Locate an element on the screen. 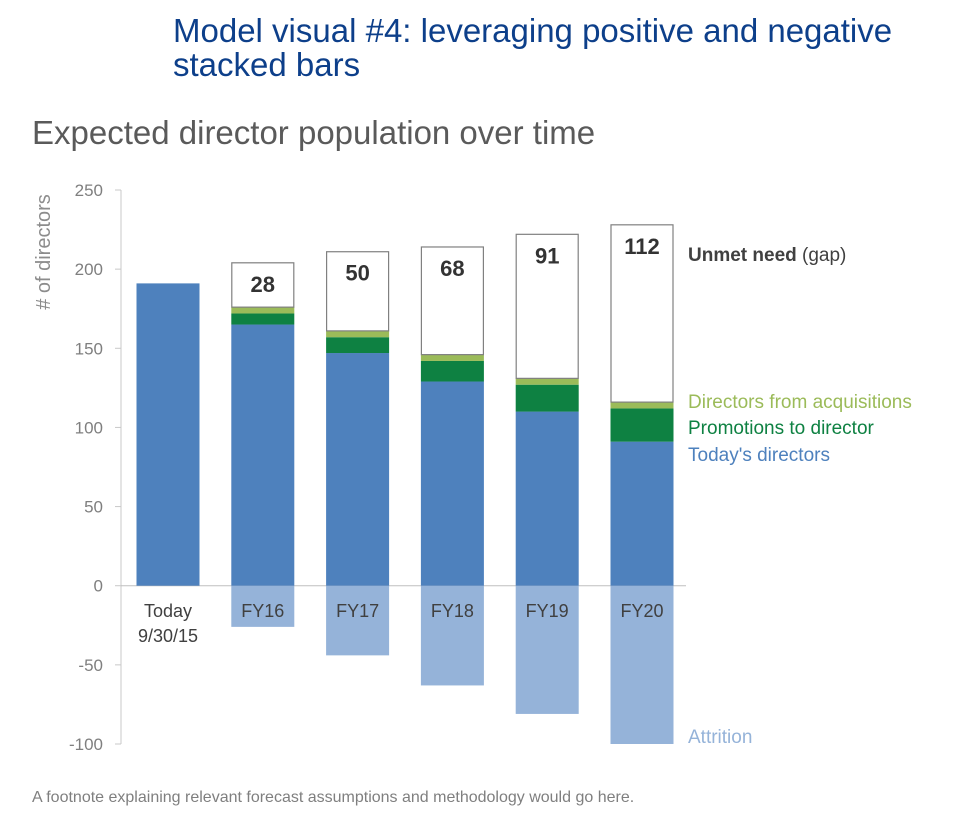 Image resolution: width=973 pixels, height=816 pixels. y-tick-label: -50 is located at coordinates (90, 665).